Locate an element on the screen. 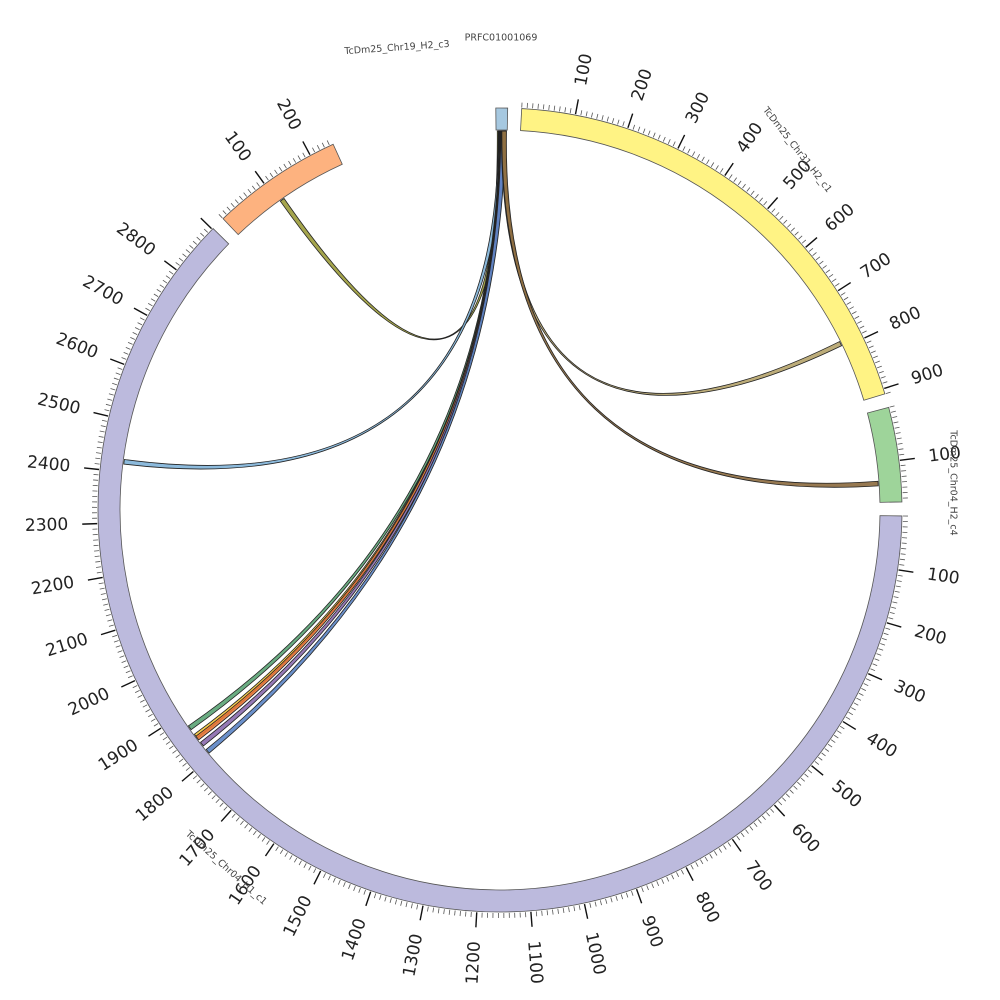 Image resolution: width=1000 pixels, height=1000 pixels. tick-label: 2000 is located at coordinates (89, 702).